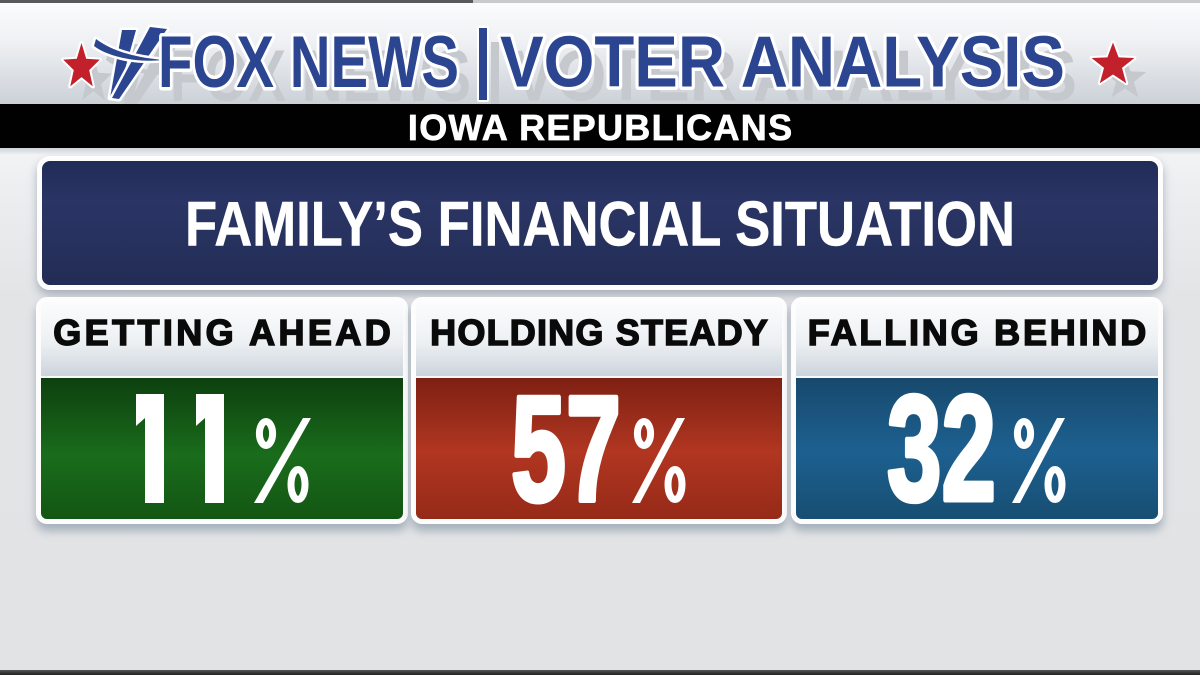 The height and width of the screenshot is (675, 1200). Describe the element at coordinates (566, 448) in the screenshot. I see `svg-text: 57` at that location.